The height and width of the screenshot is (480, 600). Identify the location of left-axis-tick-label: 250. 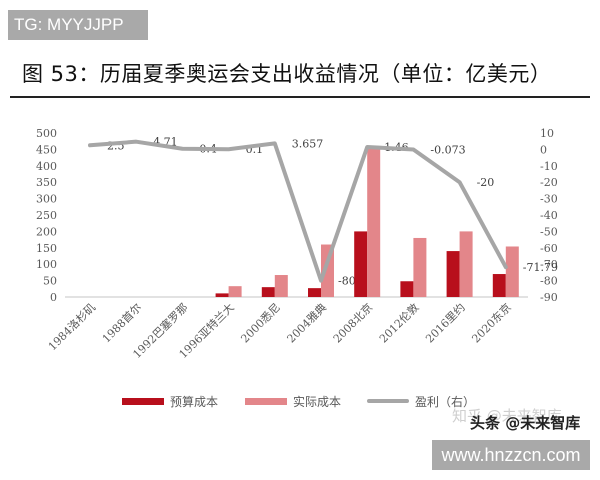
(46, 215).